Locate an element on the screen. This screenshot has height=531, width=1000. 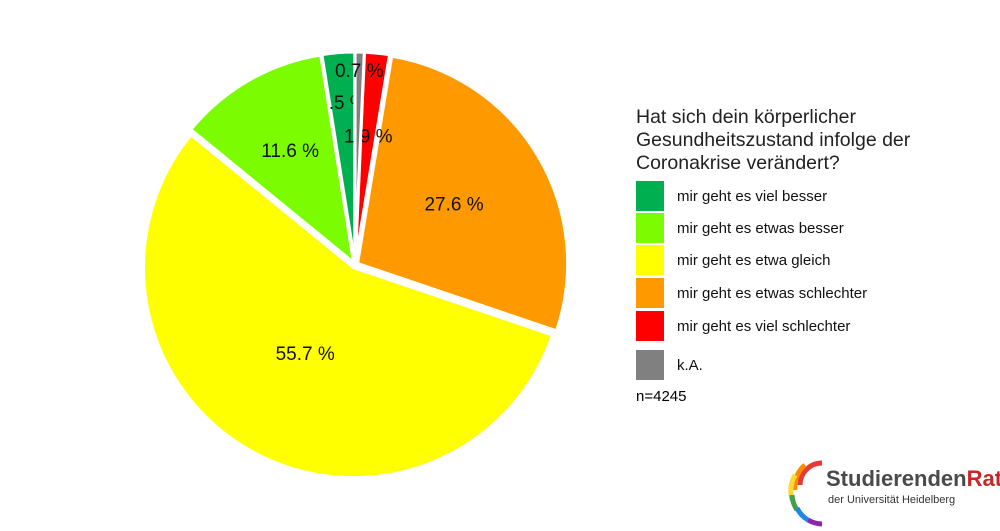
legend-label: mir geht es etwa gleich is located at coordinates (753, 260).